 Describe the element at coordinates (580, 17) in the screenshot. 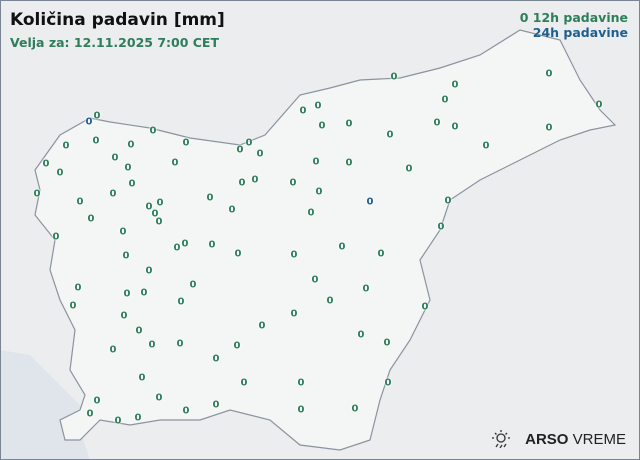

I see `legend-12h-label: 12h padavine` at that location.